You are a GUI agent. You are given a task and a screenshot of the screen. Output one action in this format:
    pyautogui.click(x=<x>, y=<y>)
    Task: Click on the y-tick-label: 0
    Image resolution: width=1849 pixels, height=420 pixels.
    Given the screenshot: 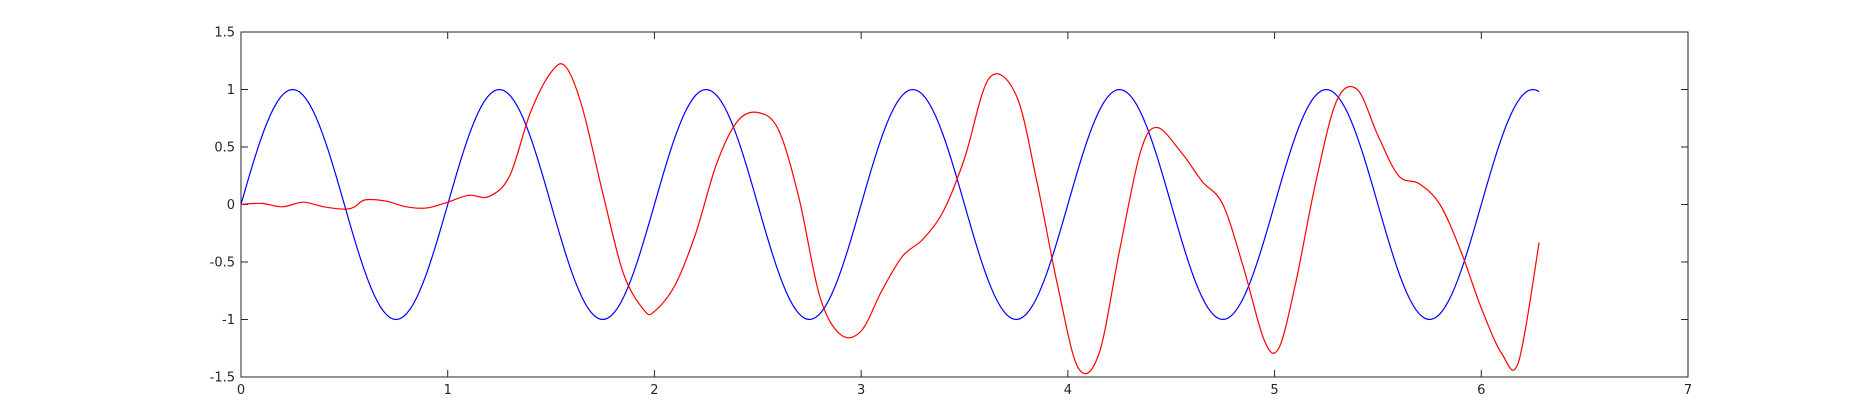 What is the action you would take?
    pyautogui.click(x=231, y=205)
    